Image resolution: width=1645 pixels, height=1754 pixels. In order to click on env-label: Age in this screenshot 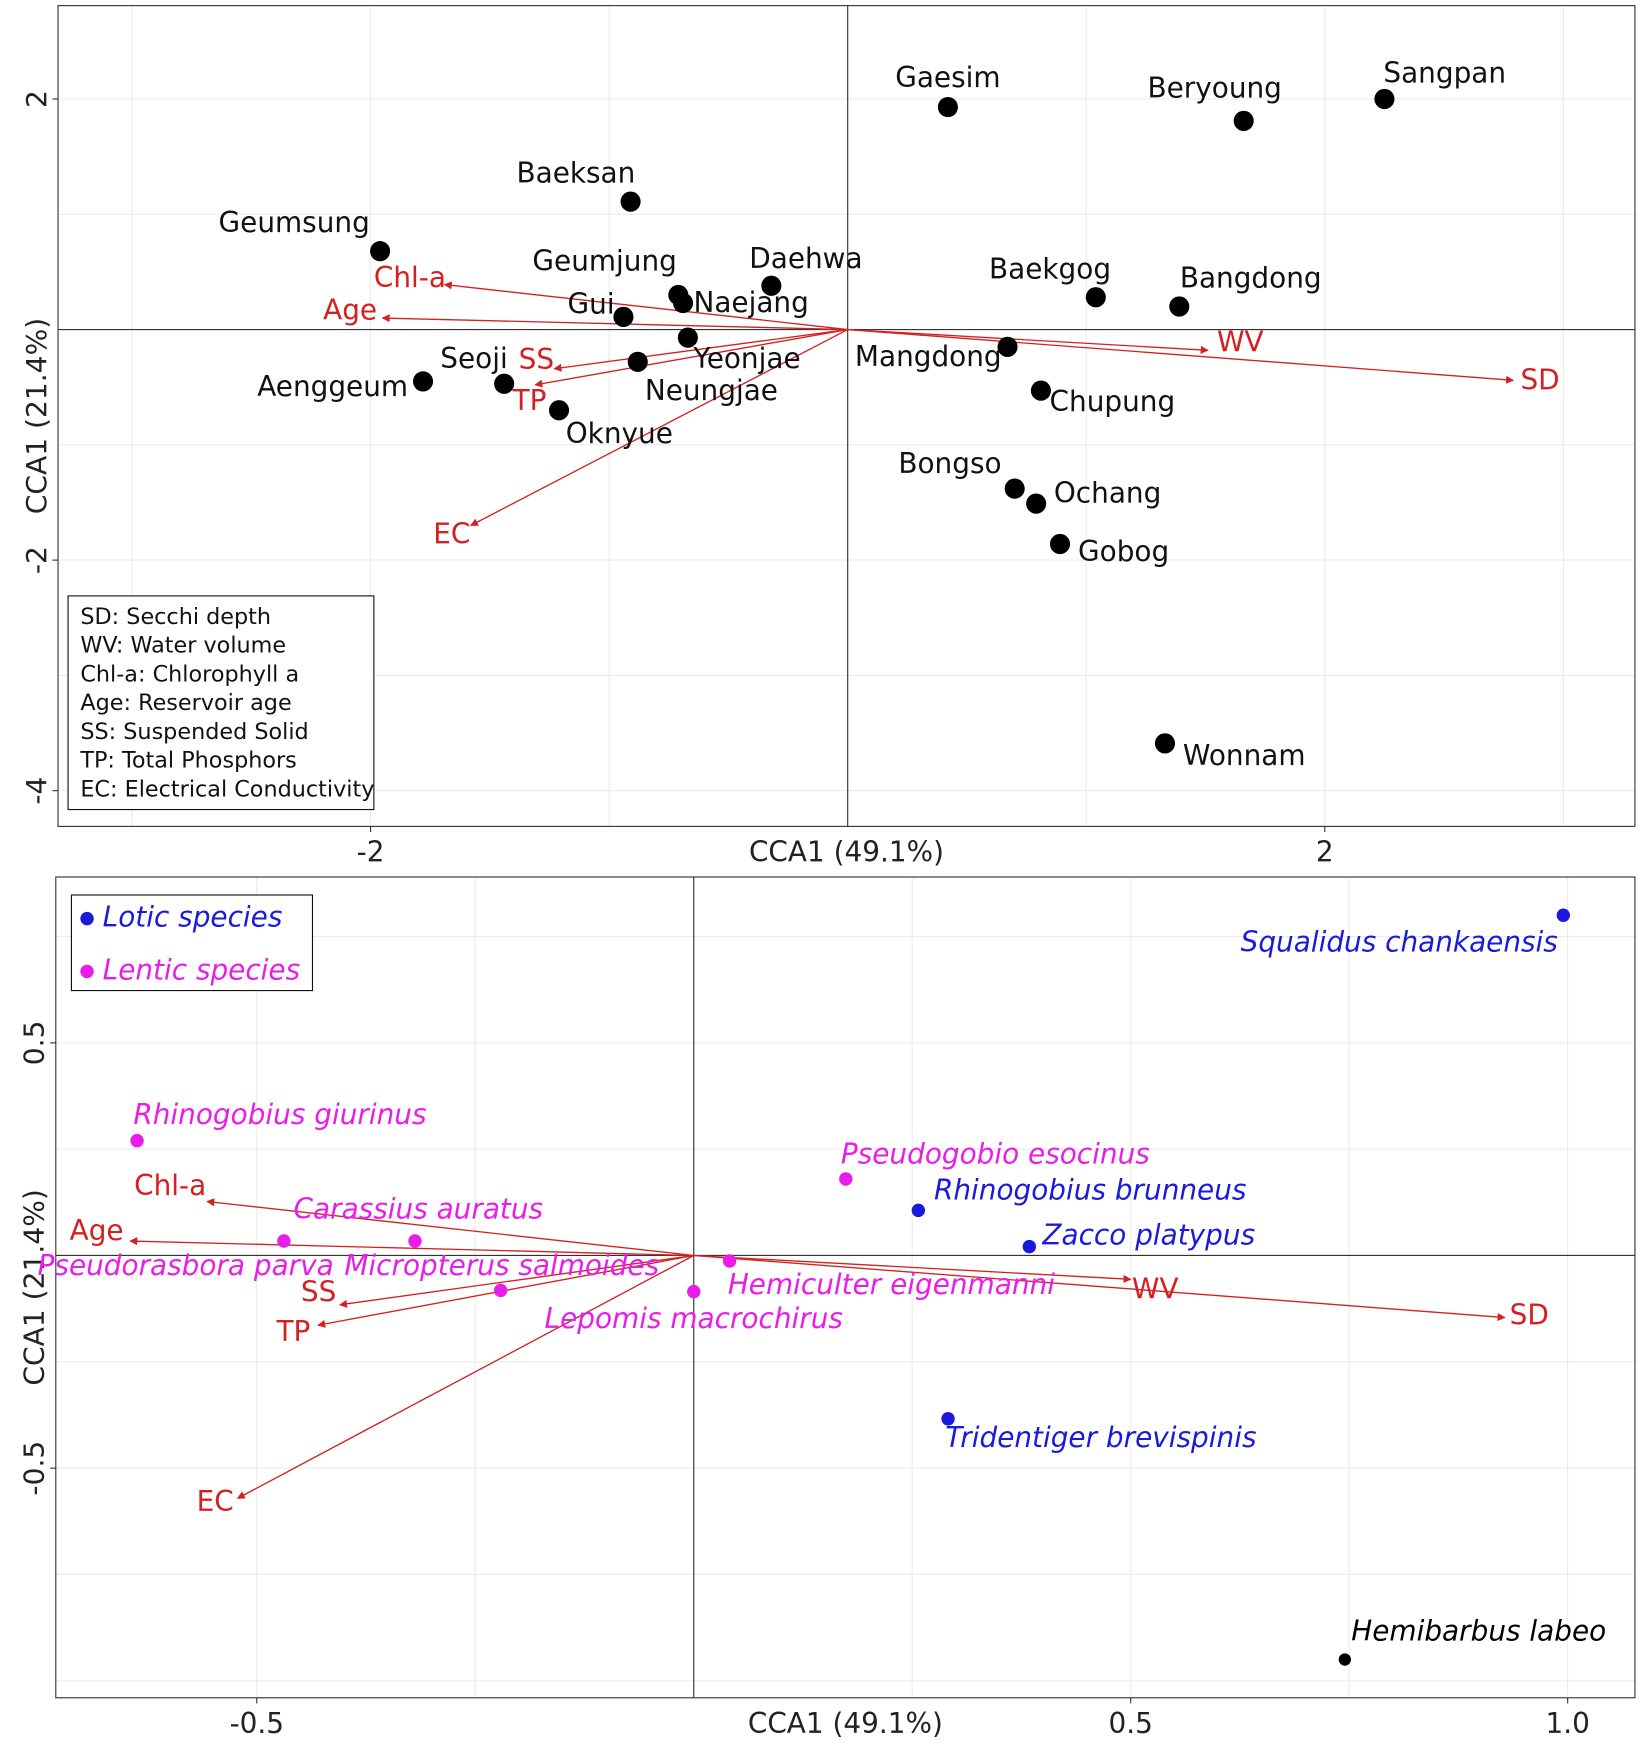, I will do `click(350, 309)`.